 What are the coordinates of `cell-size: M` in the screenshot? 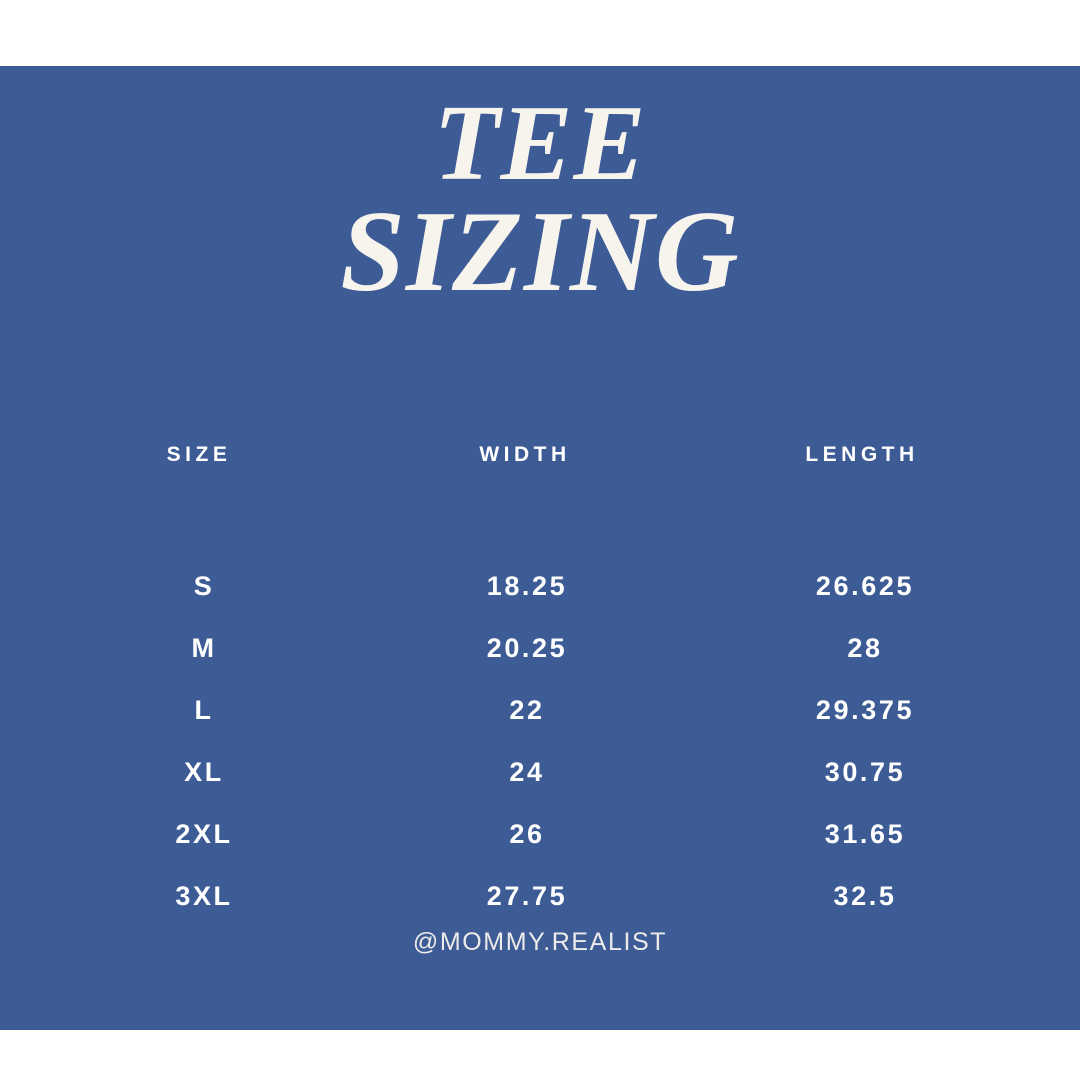 It's located at (204, 648).